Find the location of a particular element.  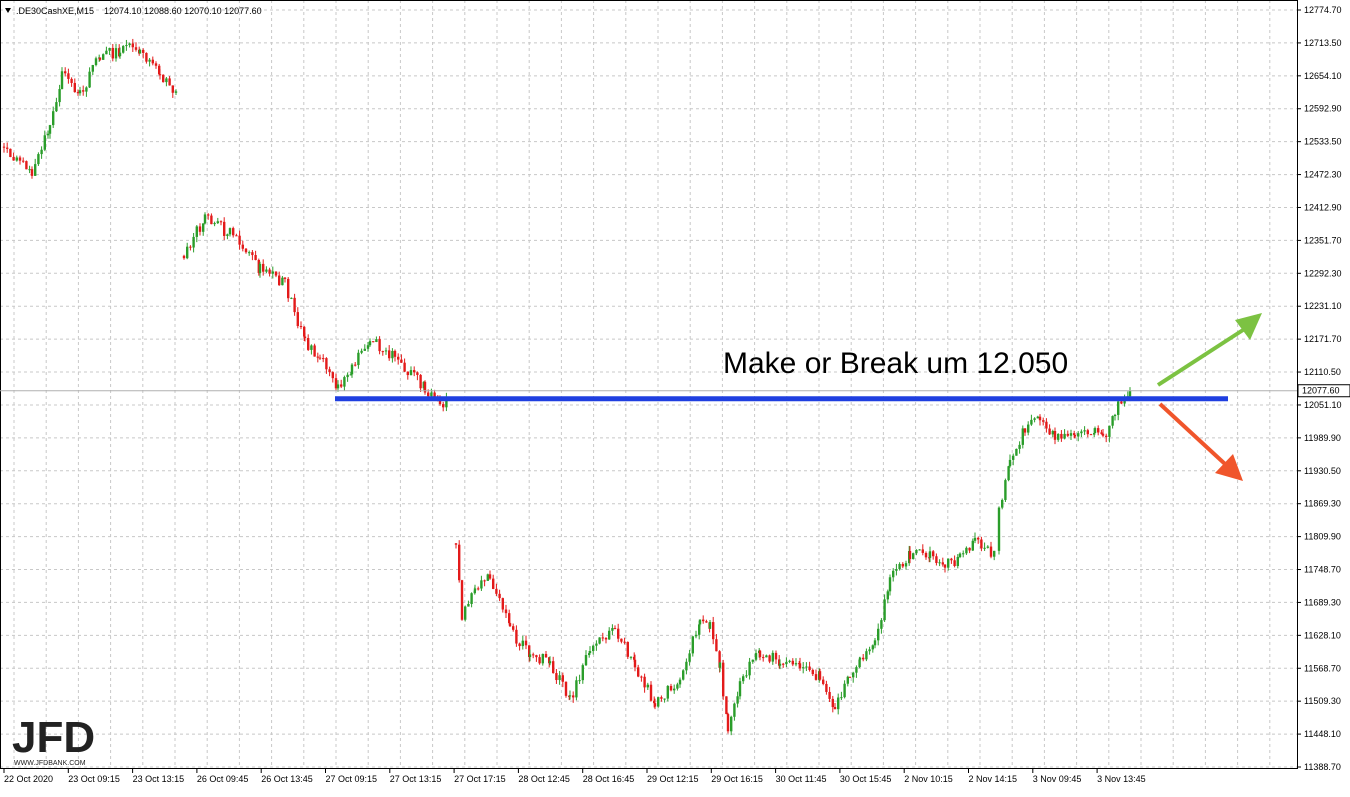

symbol-dropdown-icon is located at coordinates (8, 10).